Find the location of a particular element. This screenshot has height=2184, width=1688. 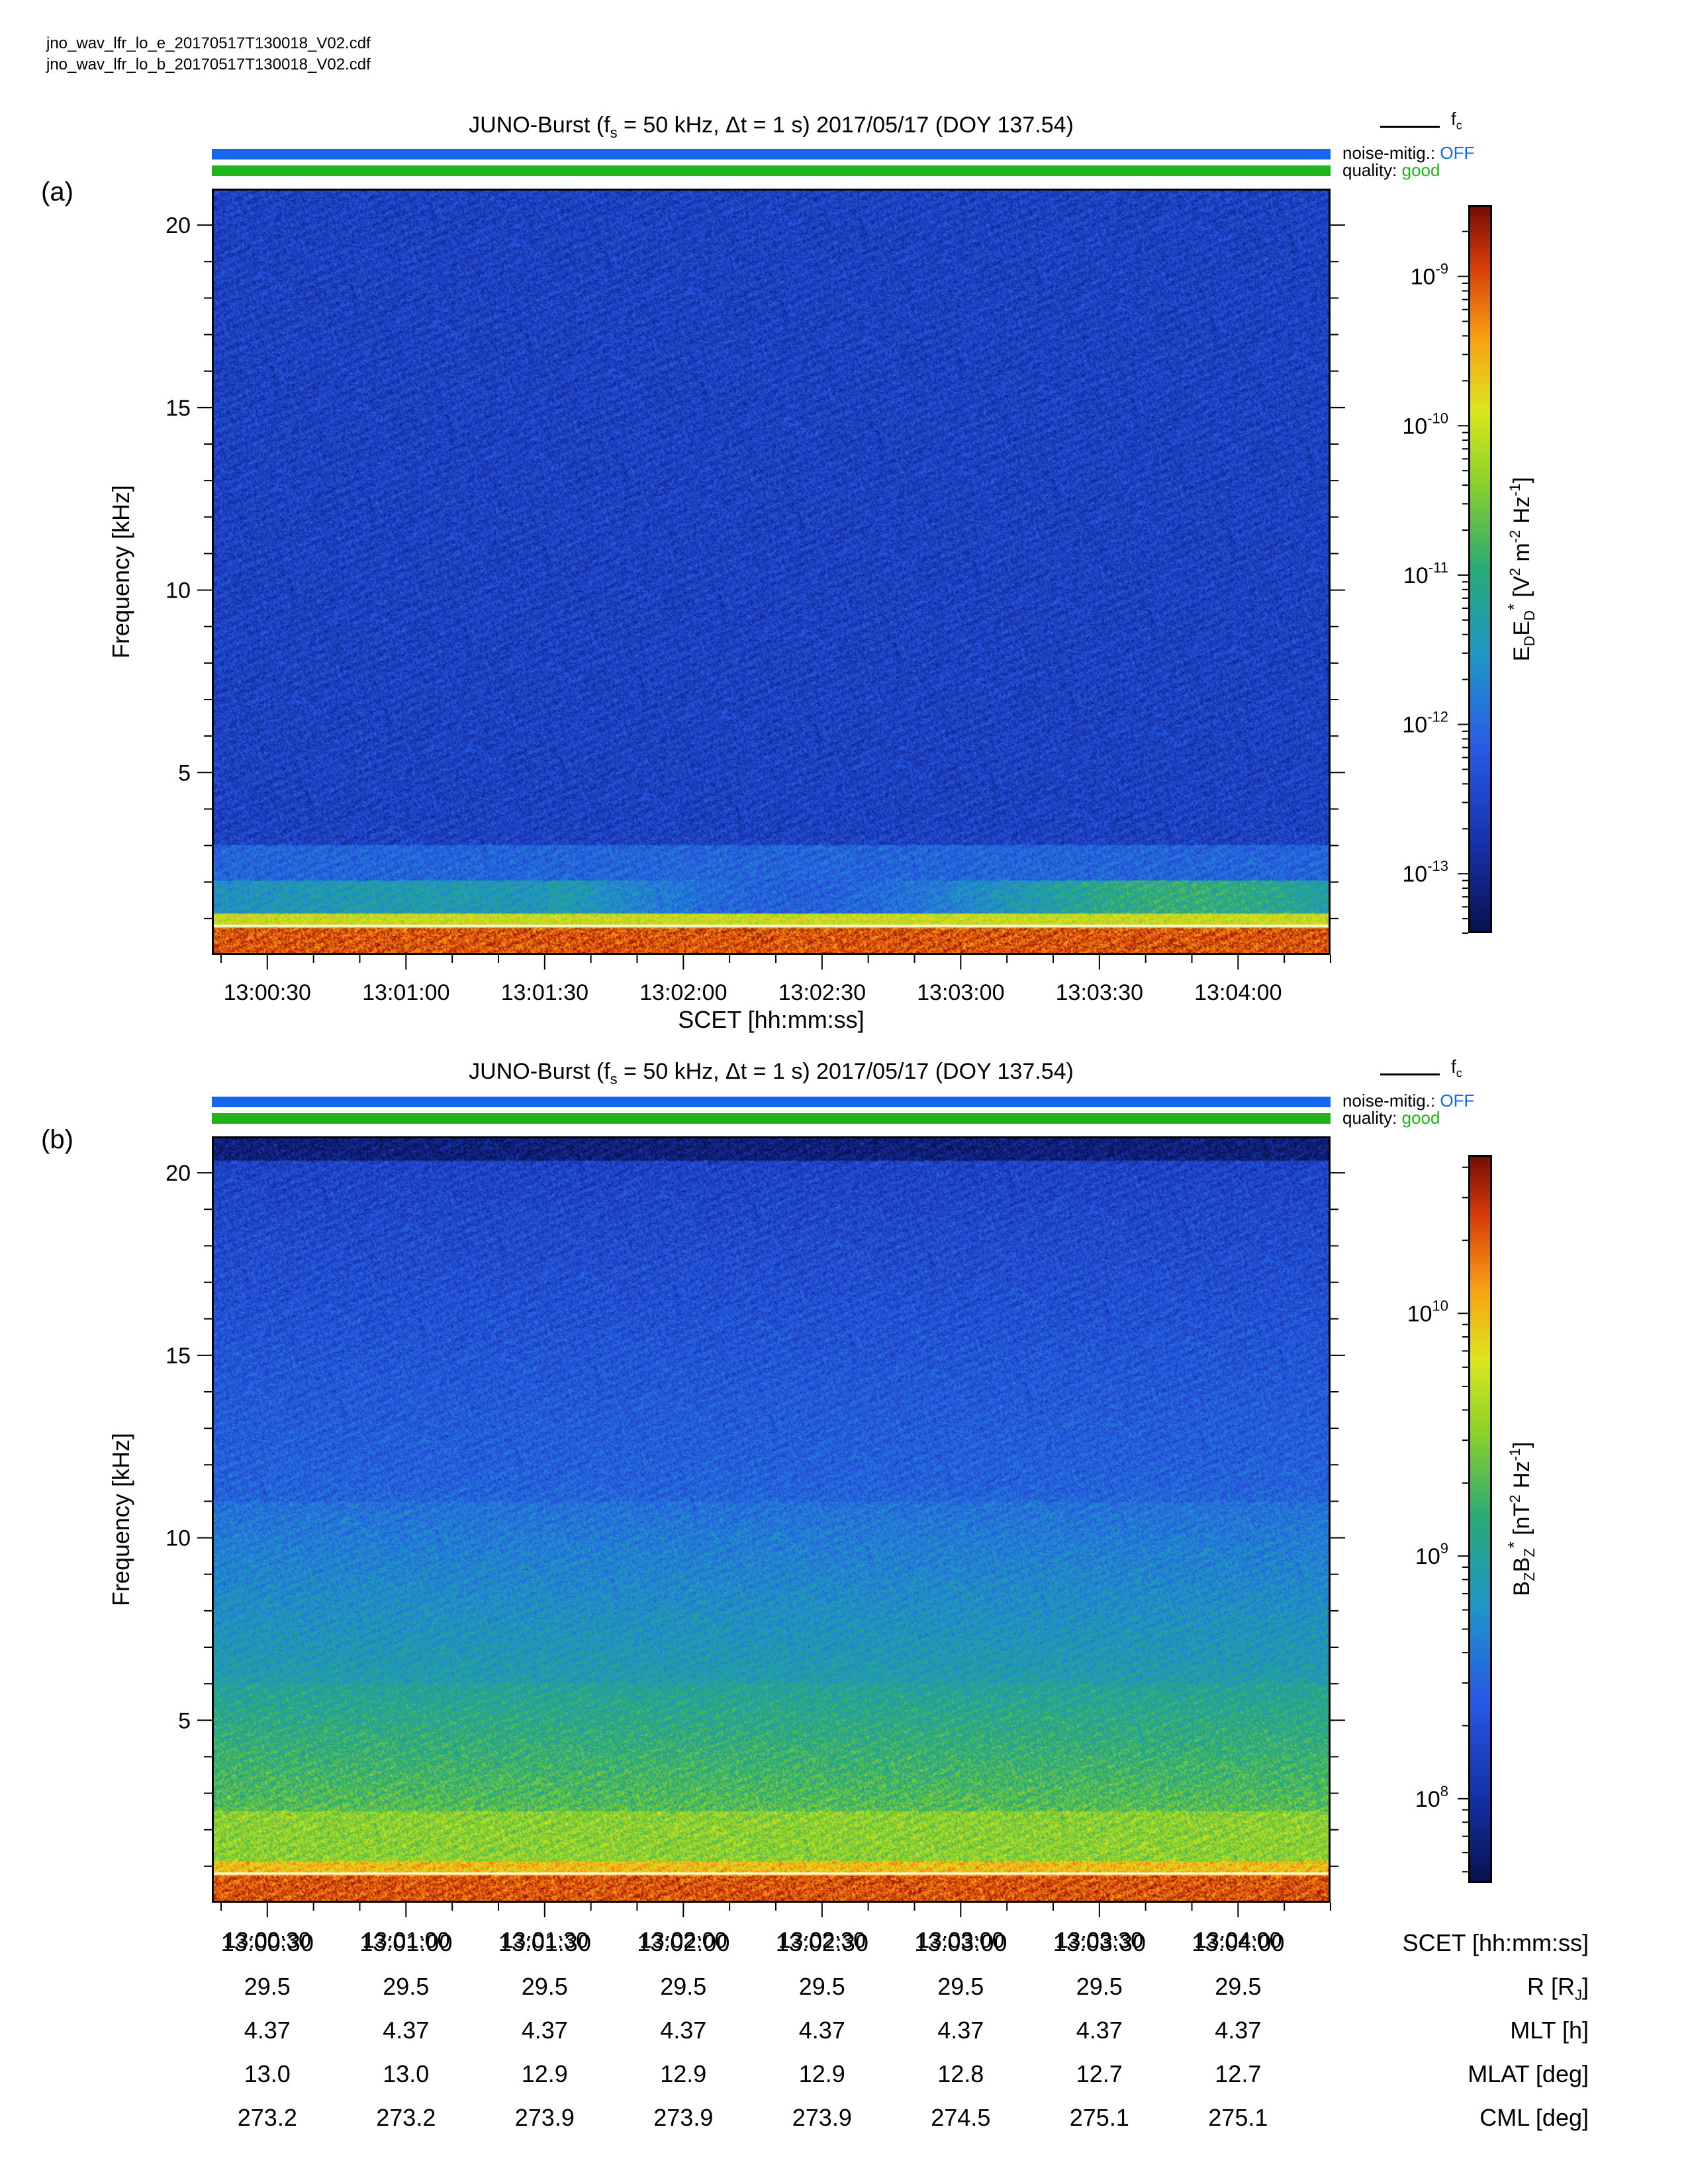

xtick-label-1-13:03:00: 13:03:00 is located at coordinates (960, 1940).